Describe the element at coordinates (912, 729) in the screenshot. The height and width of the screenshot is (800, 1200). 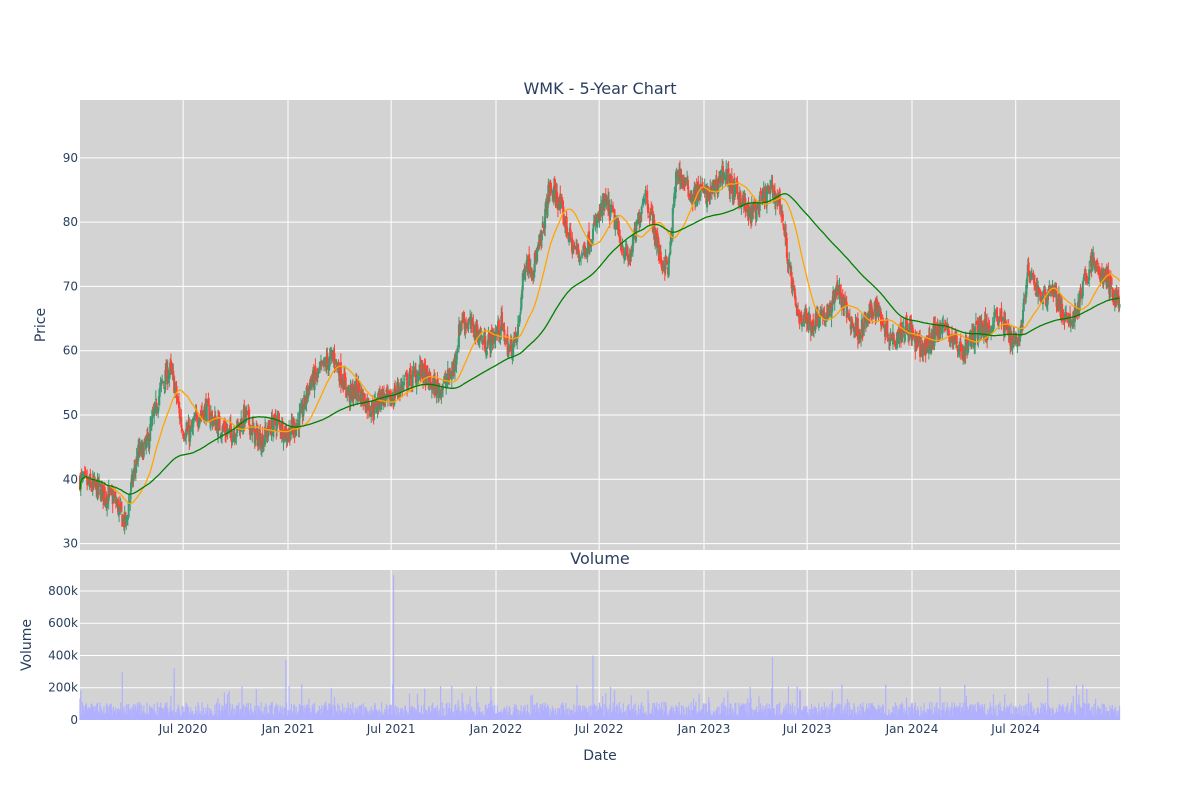
I see `x-tick-label: Jan 2024` at that location.